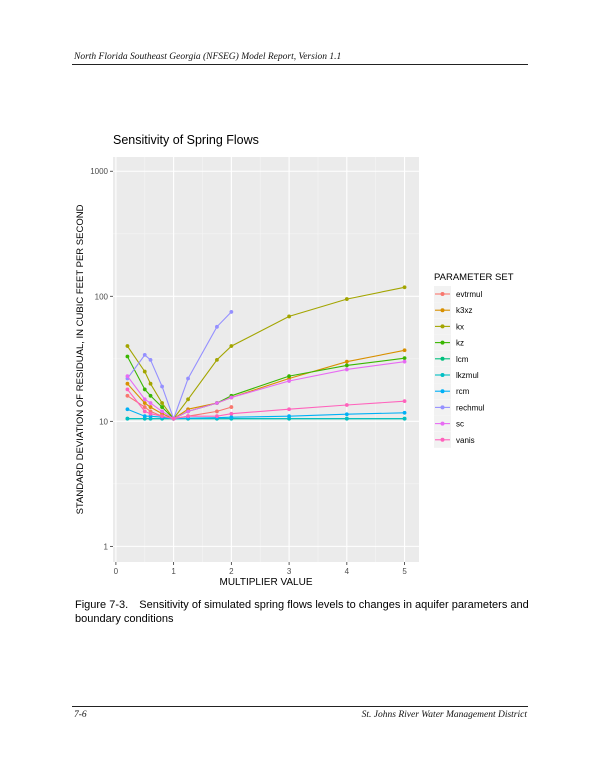 Image resolution: width=600 pixels, height=777 pixels. Describe the element at coordinates (467, 375) in the screenshot. I see `legend-label-lkzmul: lkzmul` at that location.